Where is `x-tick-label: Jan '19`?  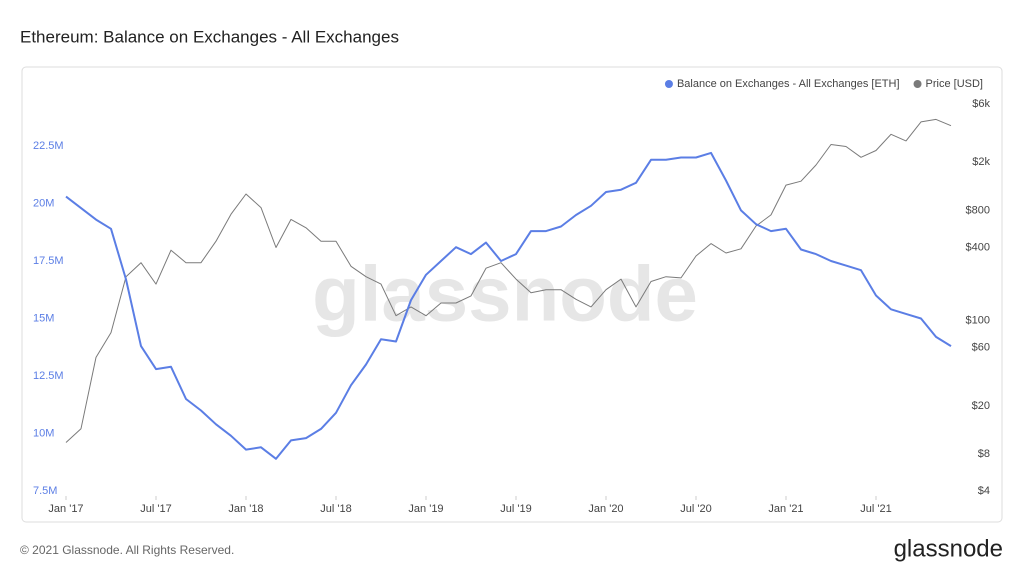 x-tick-label: Jan '19 is located at coordinates (425, 509).